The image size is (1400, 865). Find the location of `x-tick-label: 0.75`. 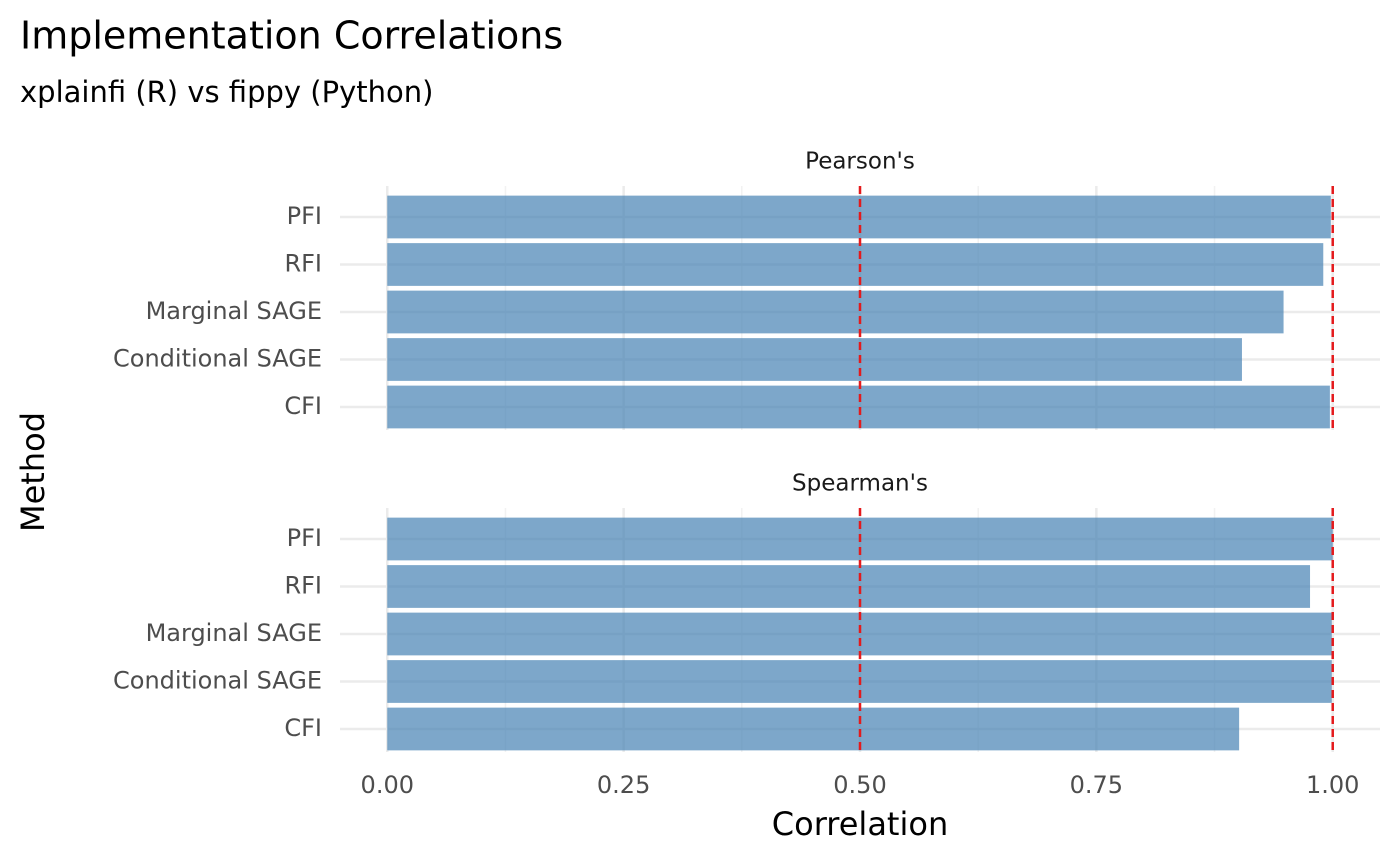

x-tick-label: 0.75 is located at coordinates (1096, 785).